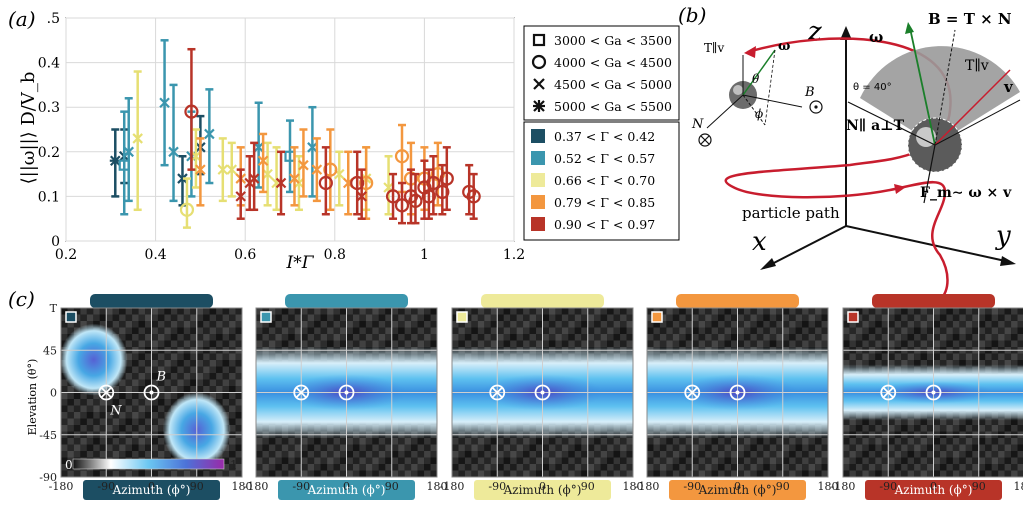 The width and height of the screenshot is (1023, 510). What do you see at coordinates (692, 15) in the screenshot?
I see `panel-label-b: (b)` at bounding box center [692, 15].